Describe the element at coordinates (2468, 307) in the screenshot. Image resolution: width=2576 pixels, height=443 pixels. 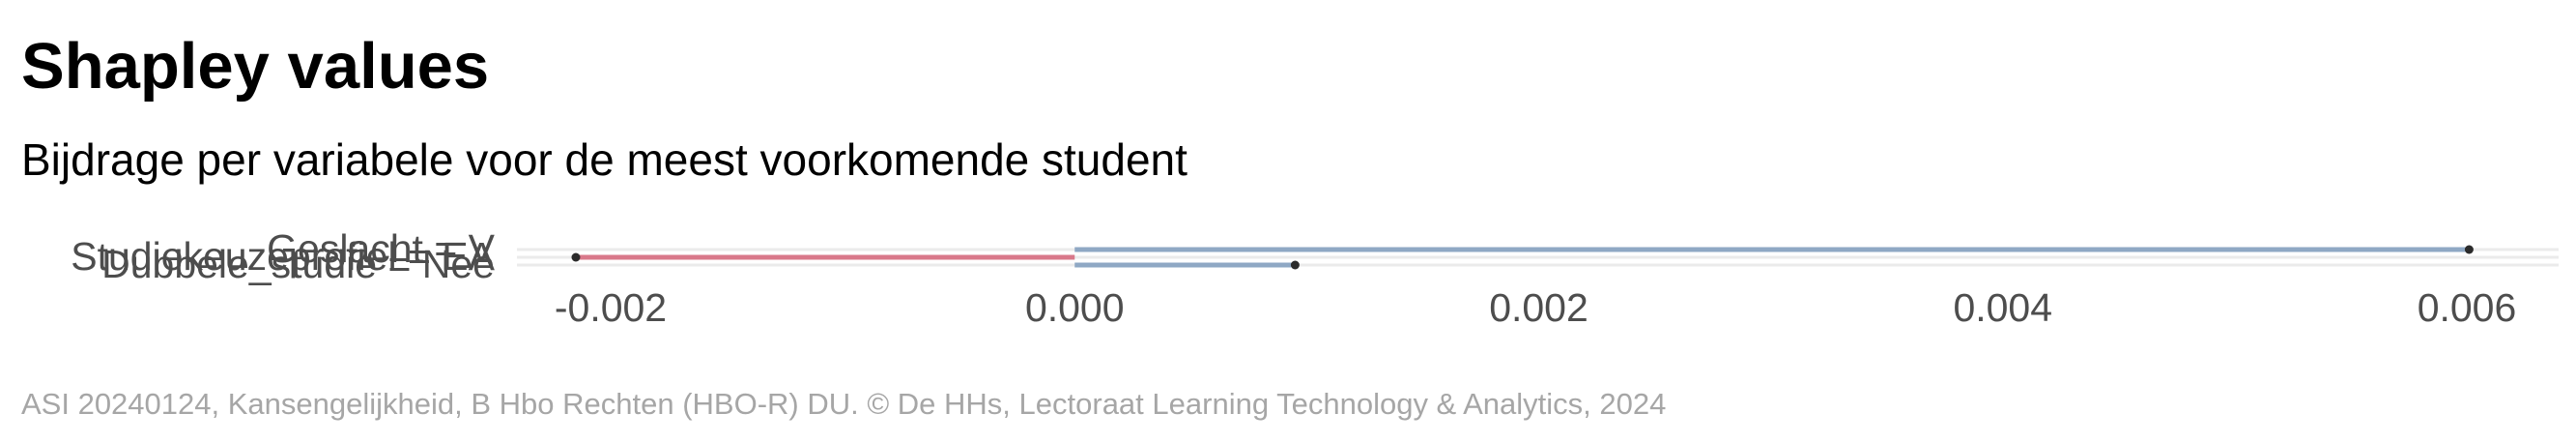
I see `x-tick-label: 0.006` at that location.